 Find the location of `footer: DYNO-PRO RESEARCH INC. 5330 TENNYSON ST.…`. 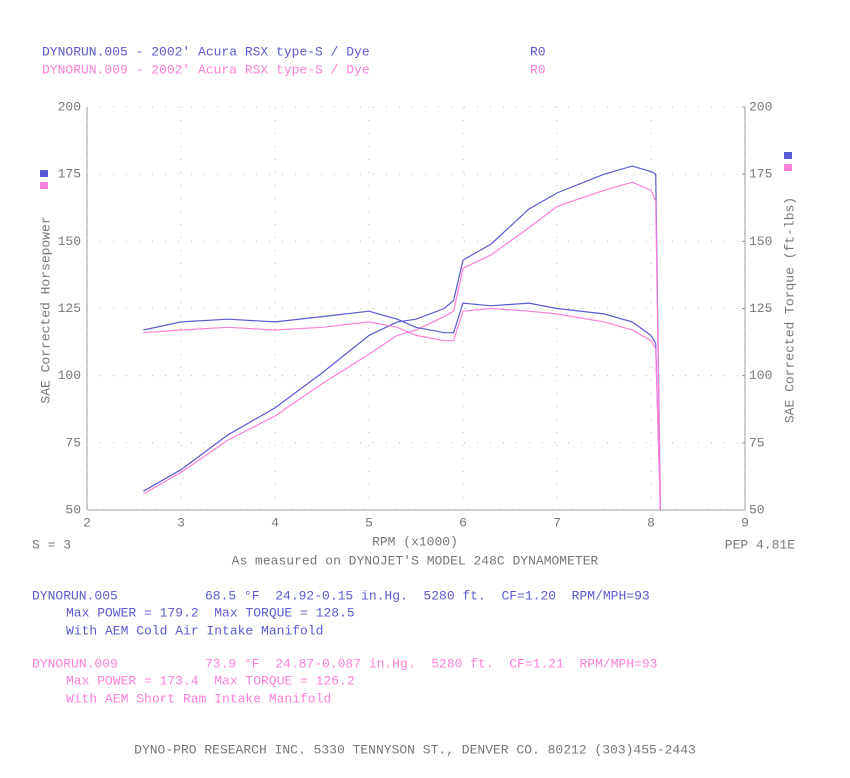

footer: DYNO-PRO RESEARCH INC. 5330 TENNYSON ST.… is located at coordinates (415, 749).